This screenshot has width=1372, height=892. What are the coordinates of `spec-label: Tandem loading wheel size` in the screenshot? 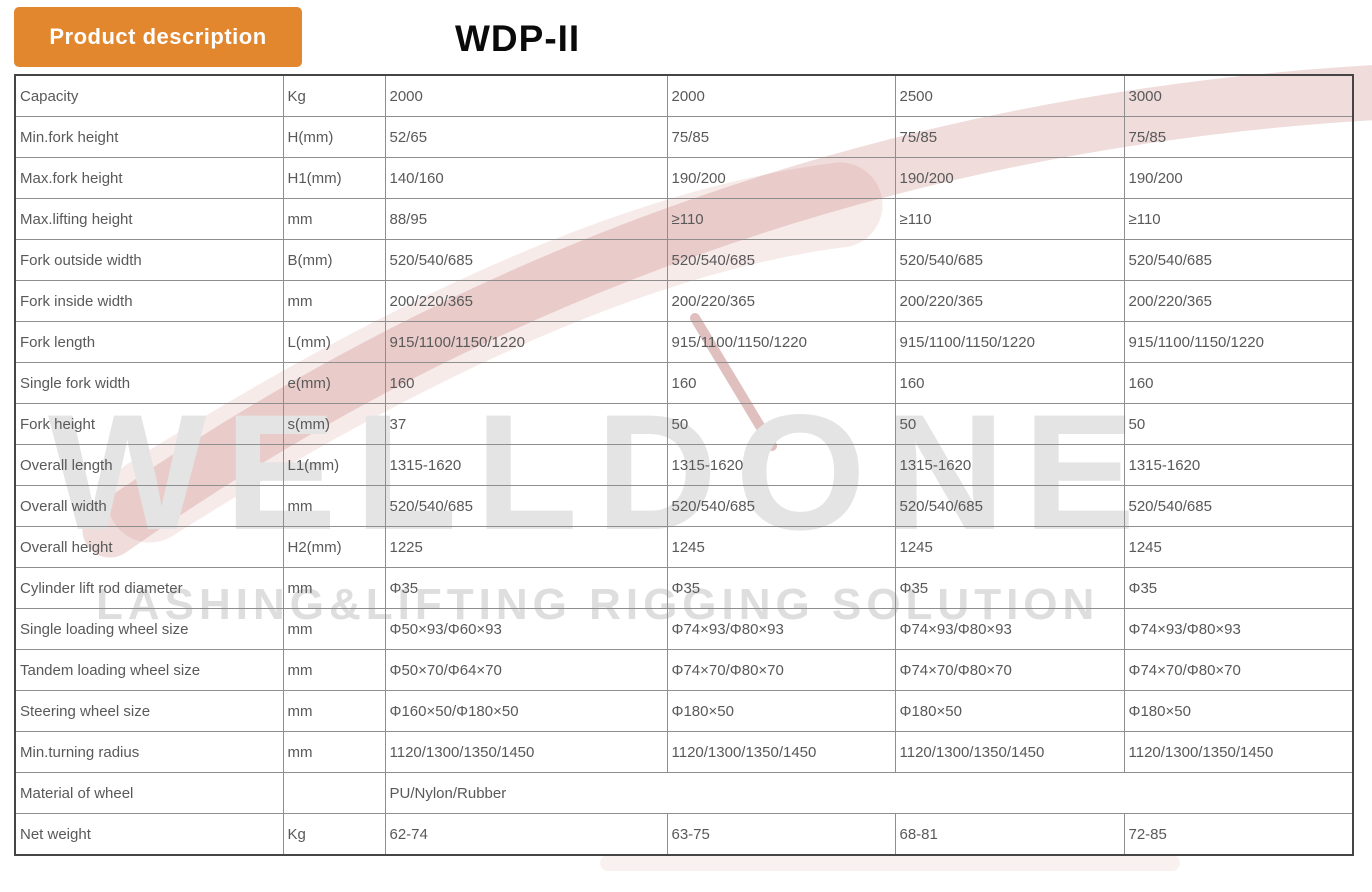 It's located at (149, 670).